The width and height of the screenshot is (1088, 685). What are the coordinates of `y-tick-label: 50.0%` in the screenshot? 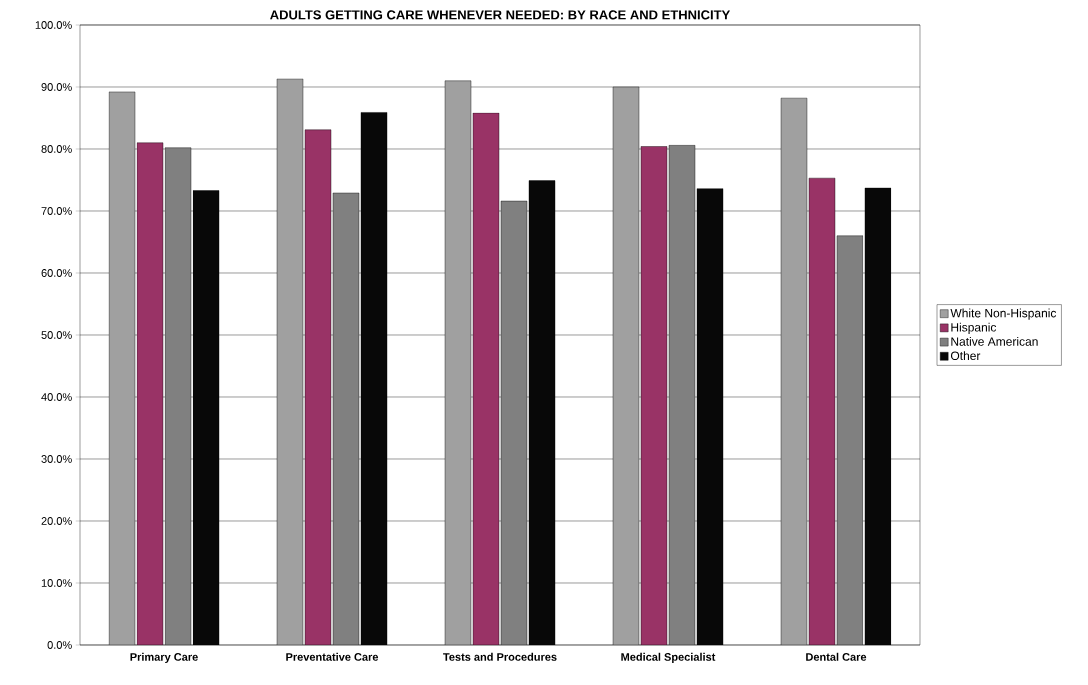 It's located at (56, 335).